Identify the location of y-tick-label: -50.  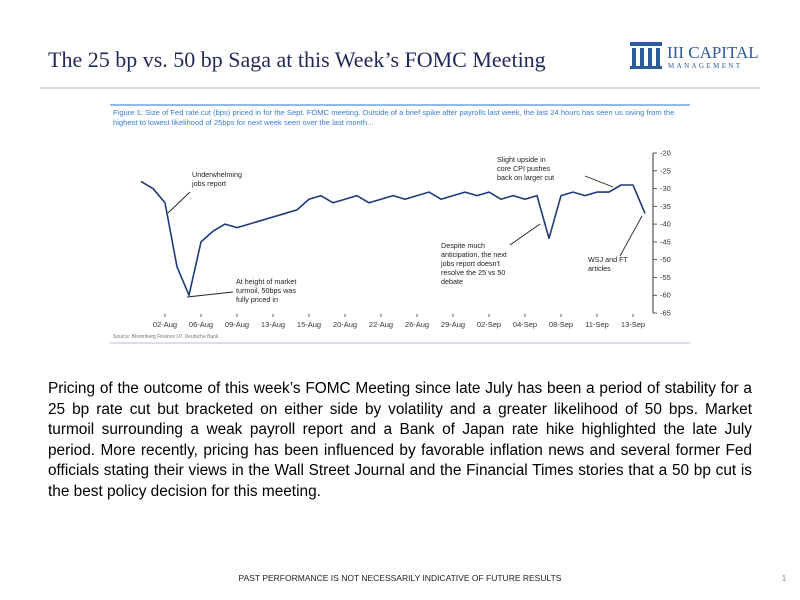
(665, 259).